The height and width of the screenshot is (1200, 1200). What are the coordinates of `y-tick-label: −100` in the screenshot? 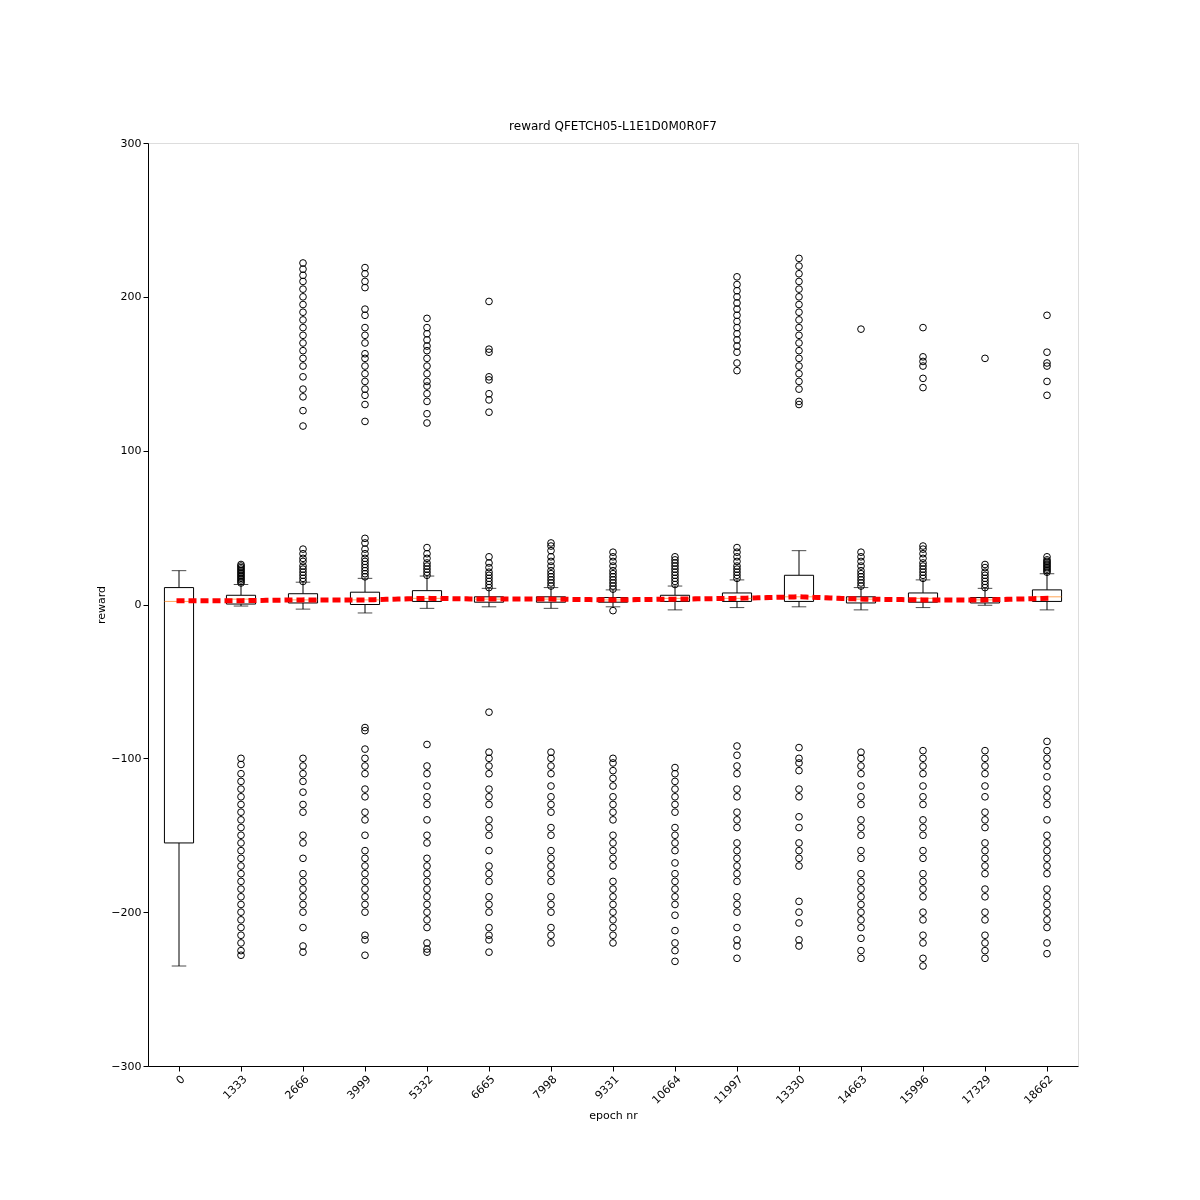 It's located at (126, 758).